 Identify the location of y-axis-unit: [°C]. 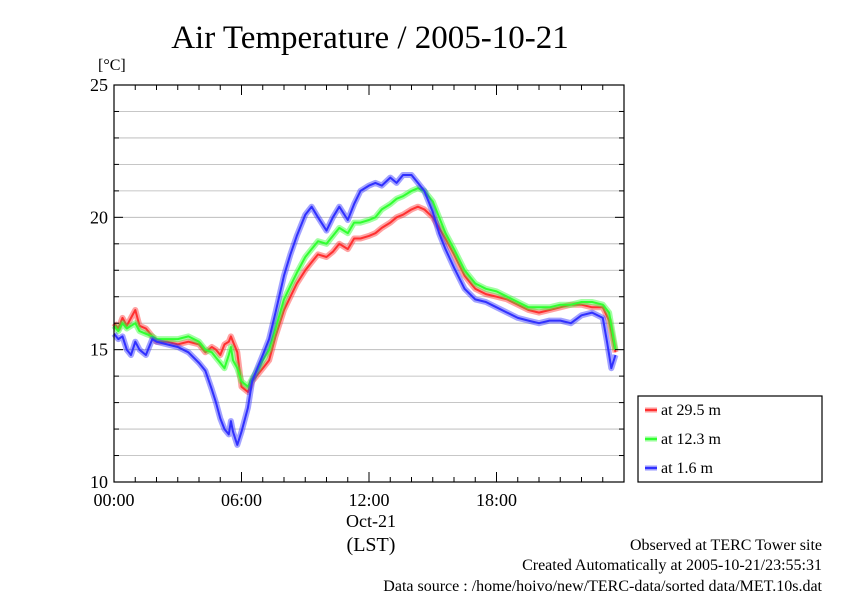
(112, 65).